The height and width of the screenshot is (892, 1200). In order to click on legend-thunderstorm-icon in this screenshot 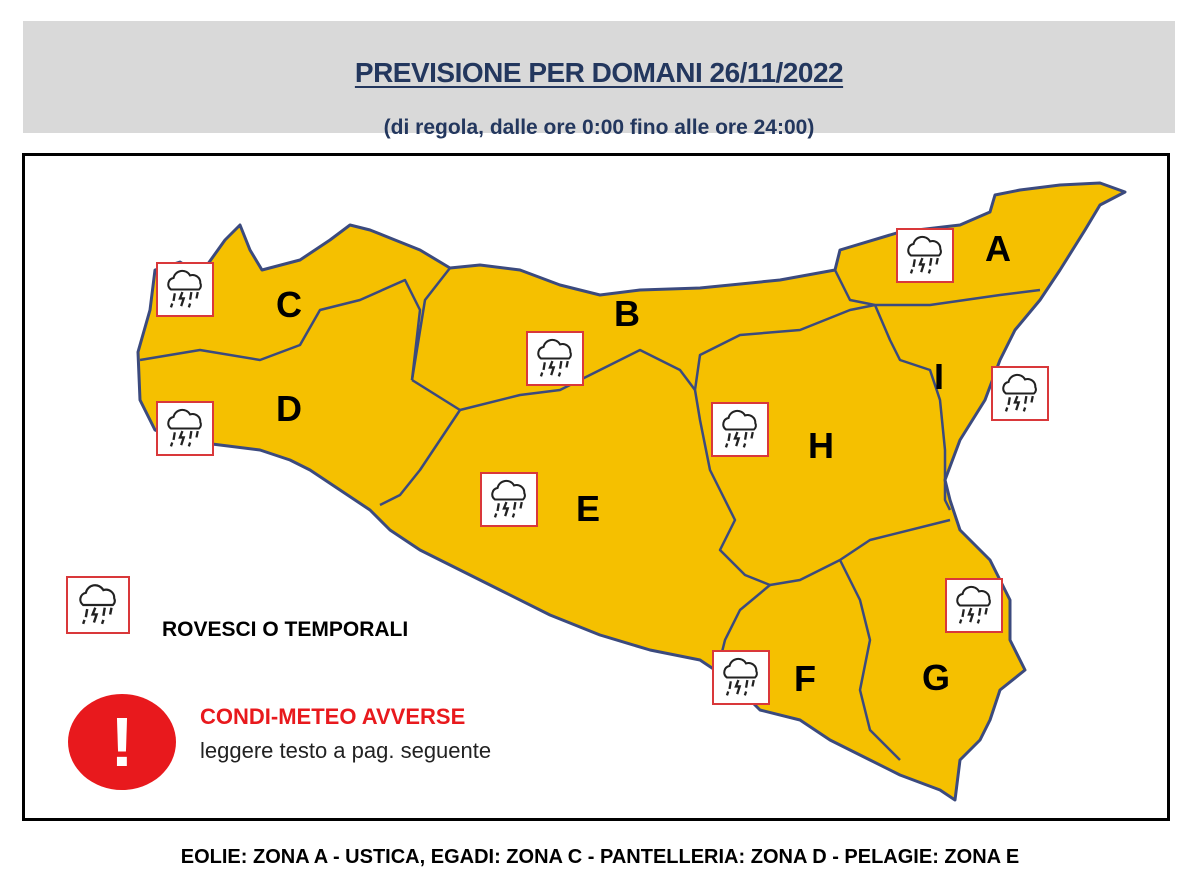, I will do `click(98, 605)`.